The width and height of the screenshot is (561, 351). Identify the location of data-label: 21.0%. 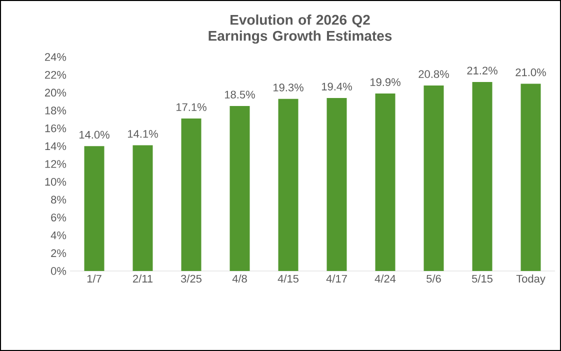
(531, 72).